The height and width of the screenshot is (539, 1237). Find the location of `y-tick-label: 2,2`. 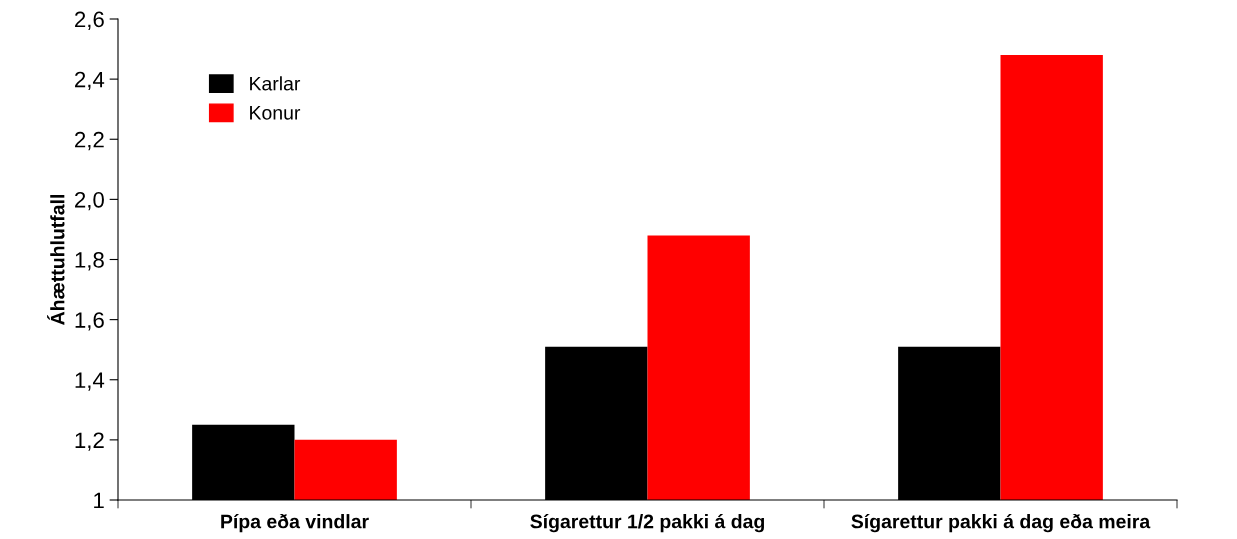

y-tick-label: 2,2 is located at coordinates (89, 141).